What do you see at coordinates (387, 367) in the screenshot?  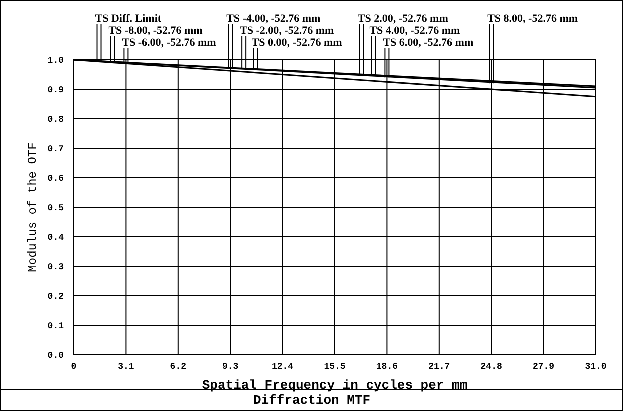 I see `x-tick-label: 18.6` at bounding box center [387, 367].